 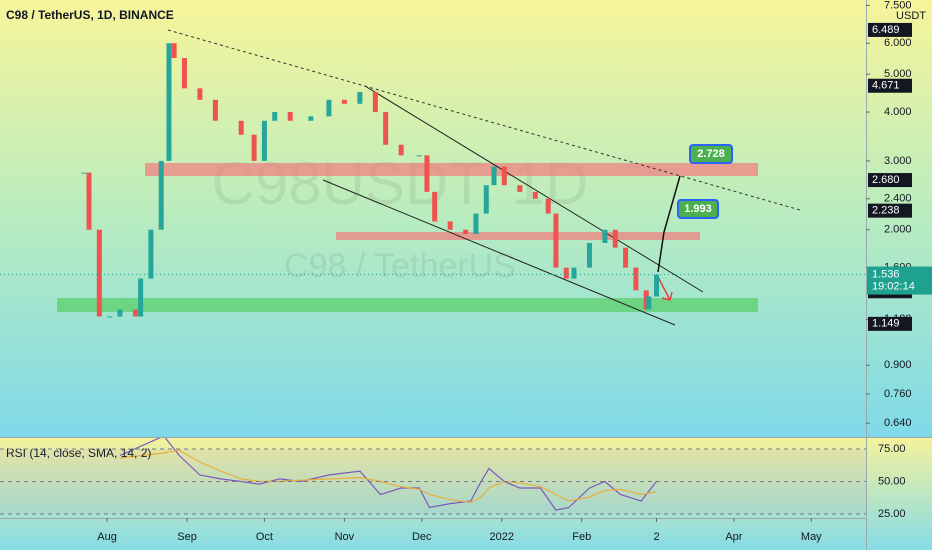 I want to click on price-label: 6.489, so click(x=886, y=30).